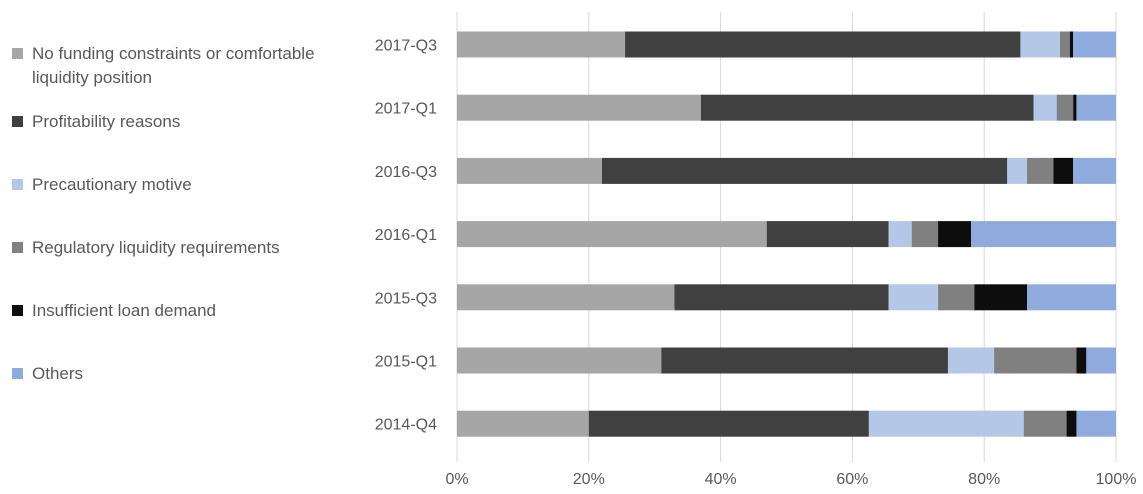 This screenshot has height=494, width=1143. I want to click on bar-2016-q3-insufficient-loan-demand, so click(1063, 170).